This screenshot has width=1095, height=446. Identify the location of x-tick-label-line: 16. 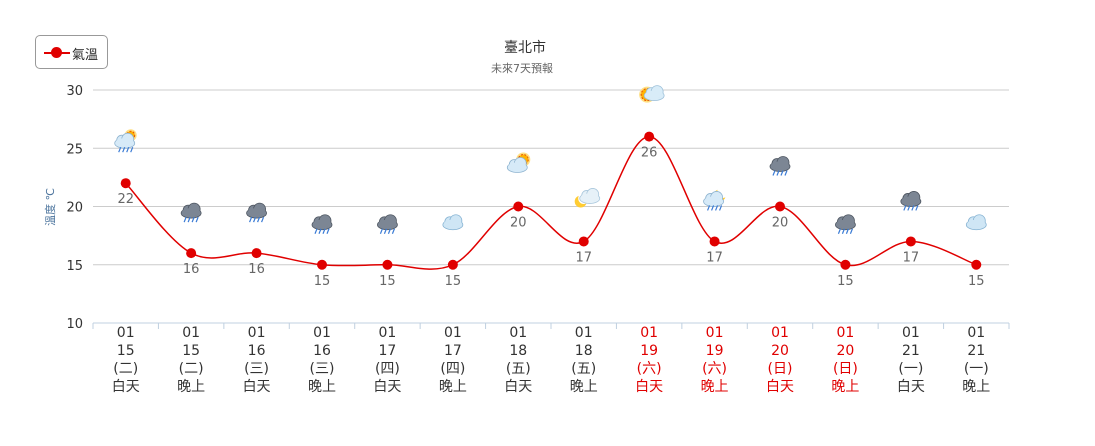
(322, 351).